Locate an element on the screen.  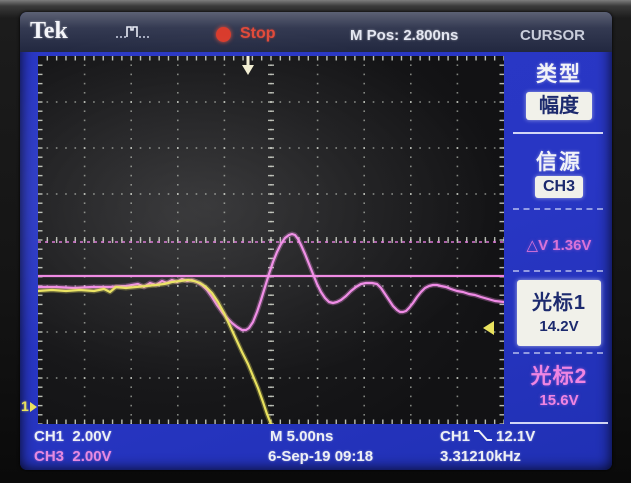
cursor-type-label: 类型 is located at coordinates (559, 74).